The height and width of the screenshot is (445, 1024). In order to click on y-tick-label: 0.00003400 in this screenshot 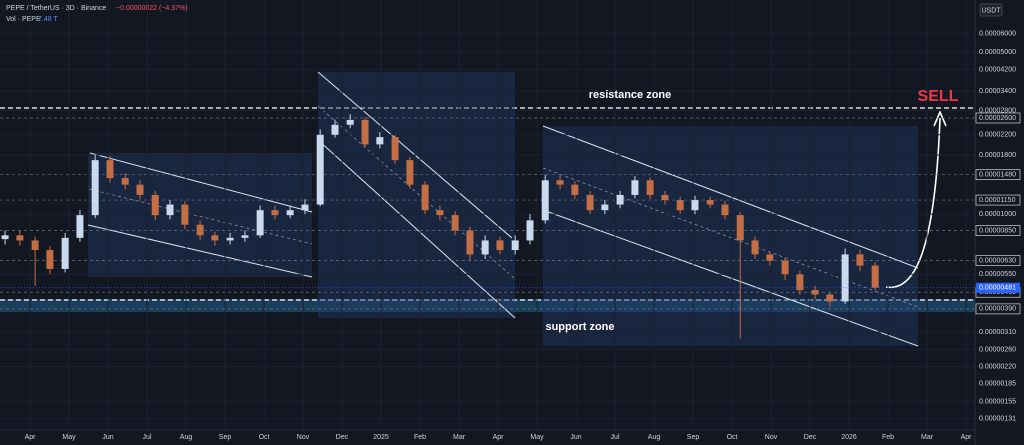, I will do `click(997, 91)`.